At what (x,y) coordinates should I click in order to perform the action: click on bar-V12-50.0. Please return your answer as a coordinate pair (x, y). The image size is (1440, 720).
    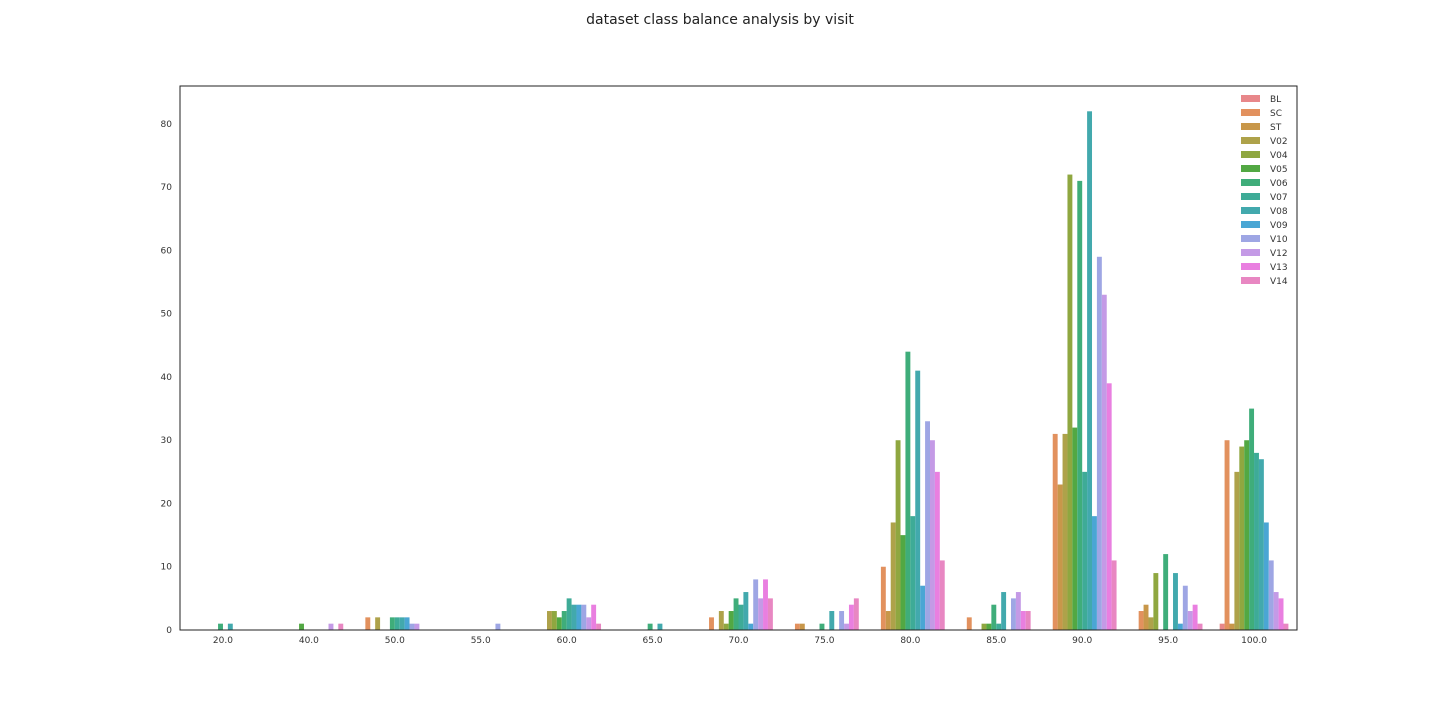
    Looking at the image, I should click on (417, 626).